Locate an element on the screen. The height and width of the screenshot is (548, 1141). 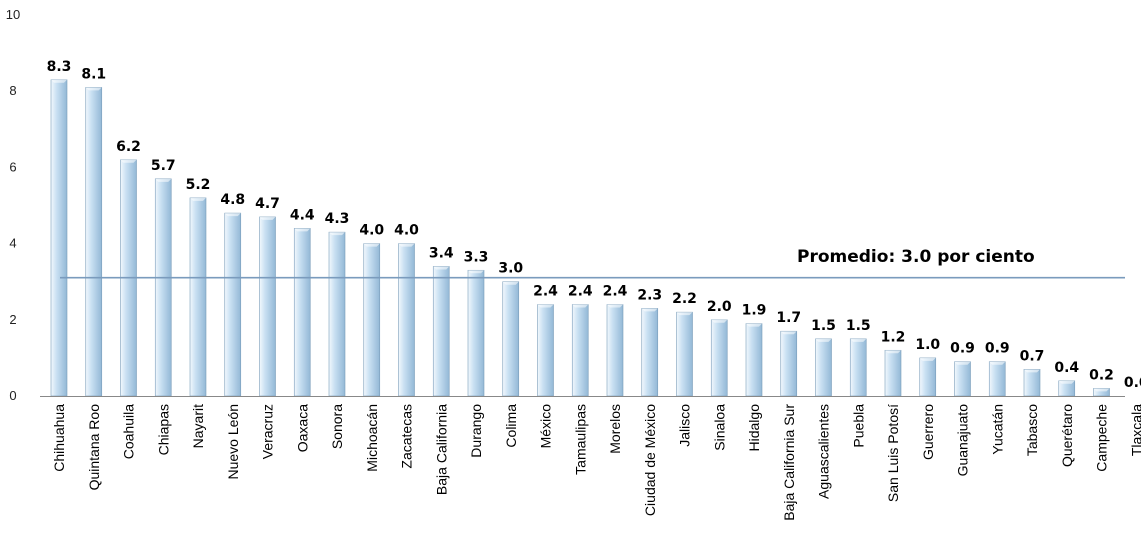
x-tick-label: Aguascalientes is located at coordinates (824, 451).